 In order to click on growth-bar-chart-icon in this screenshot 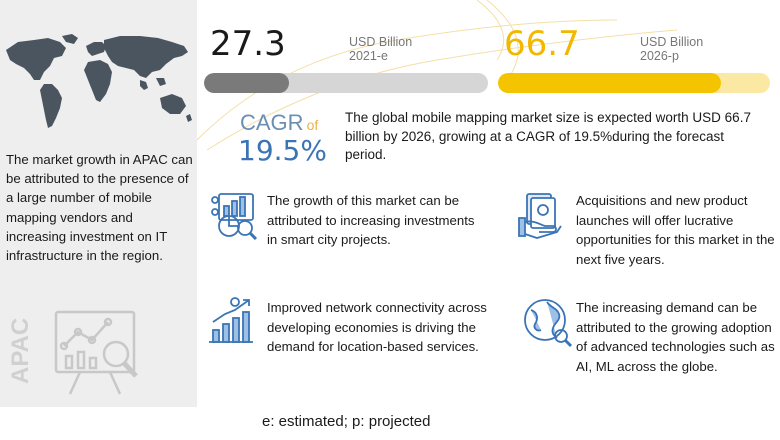, I will do `click(231, 320)`.